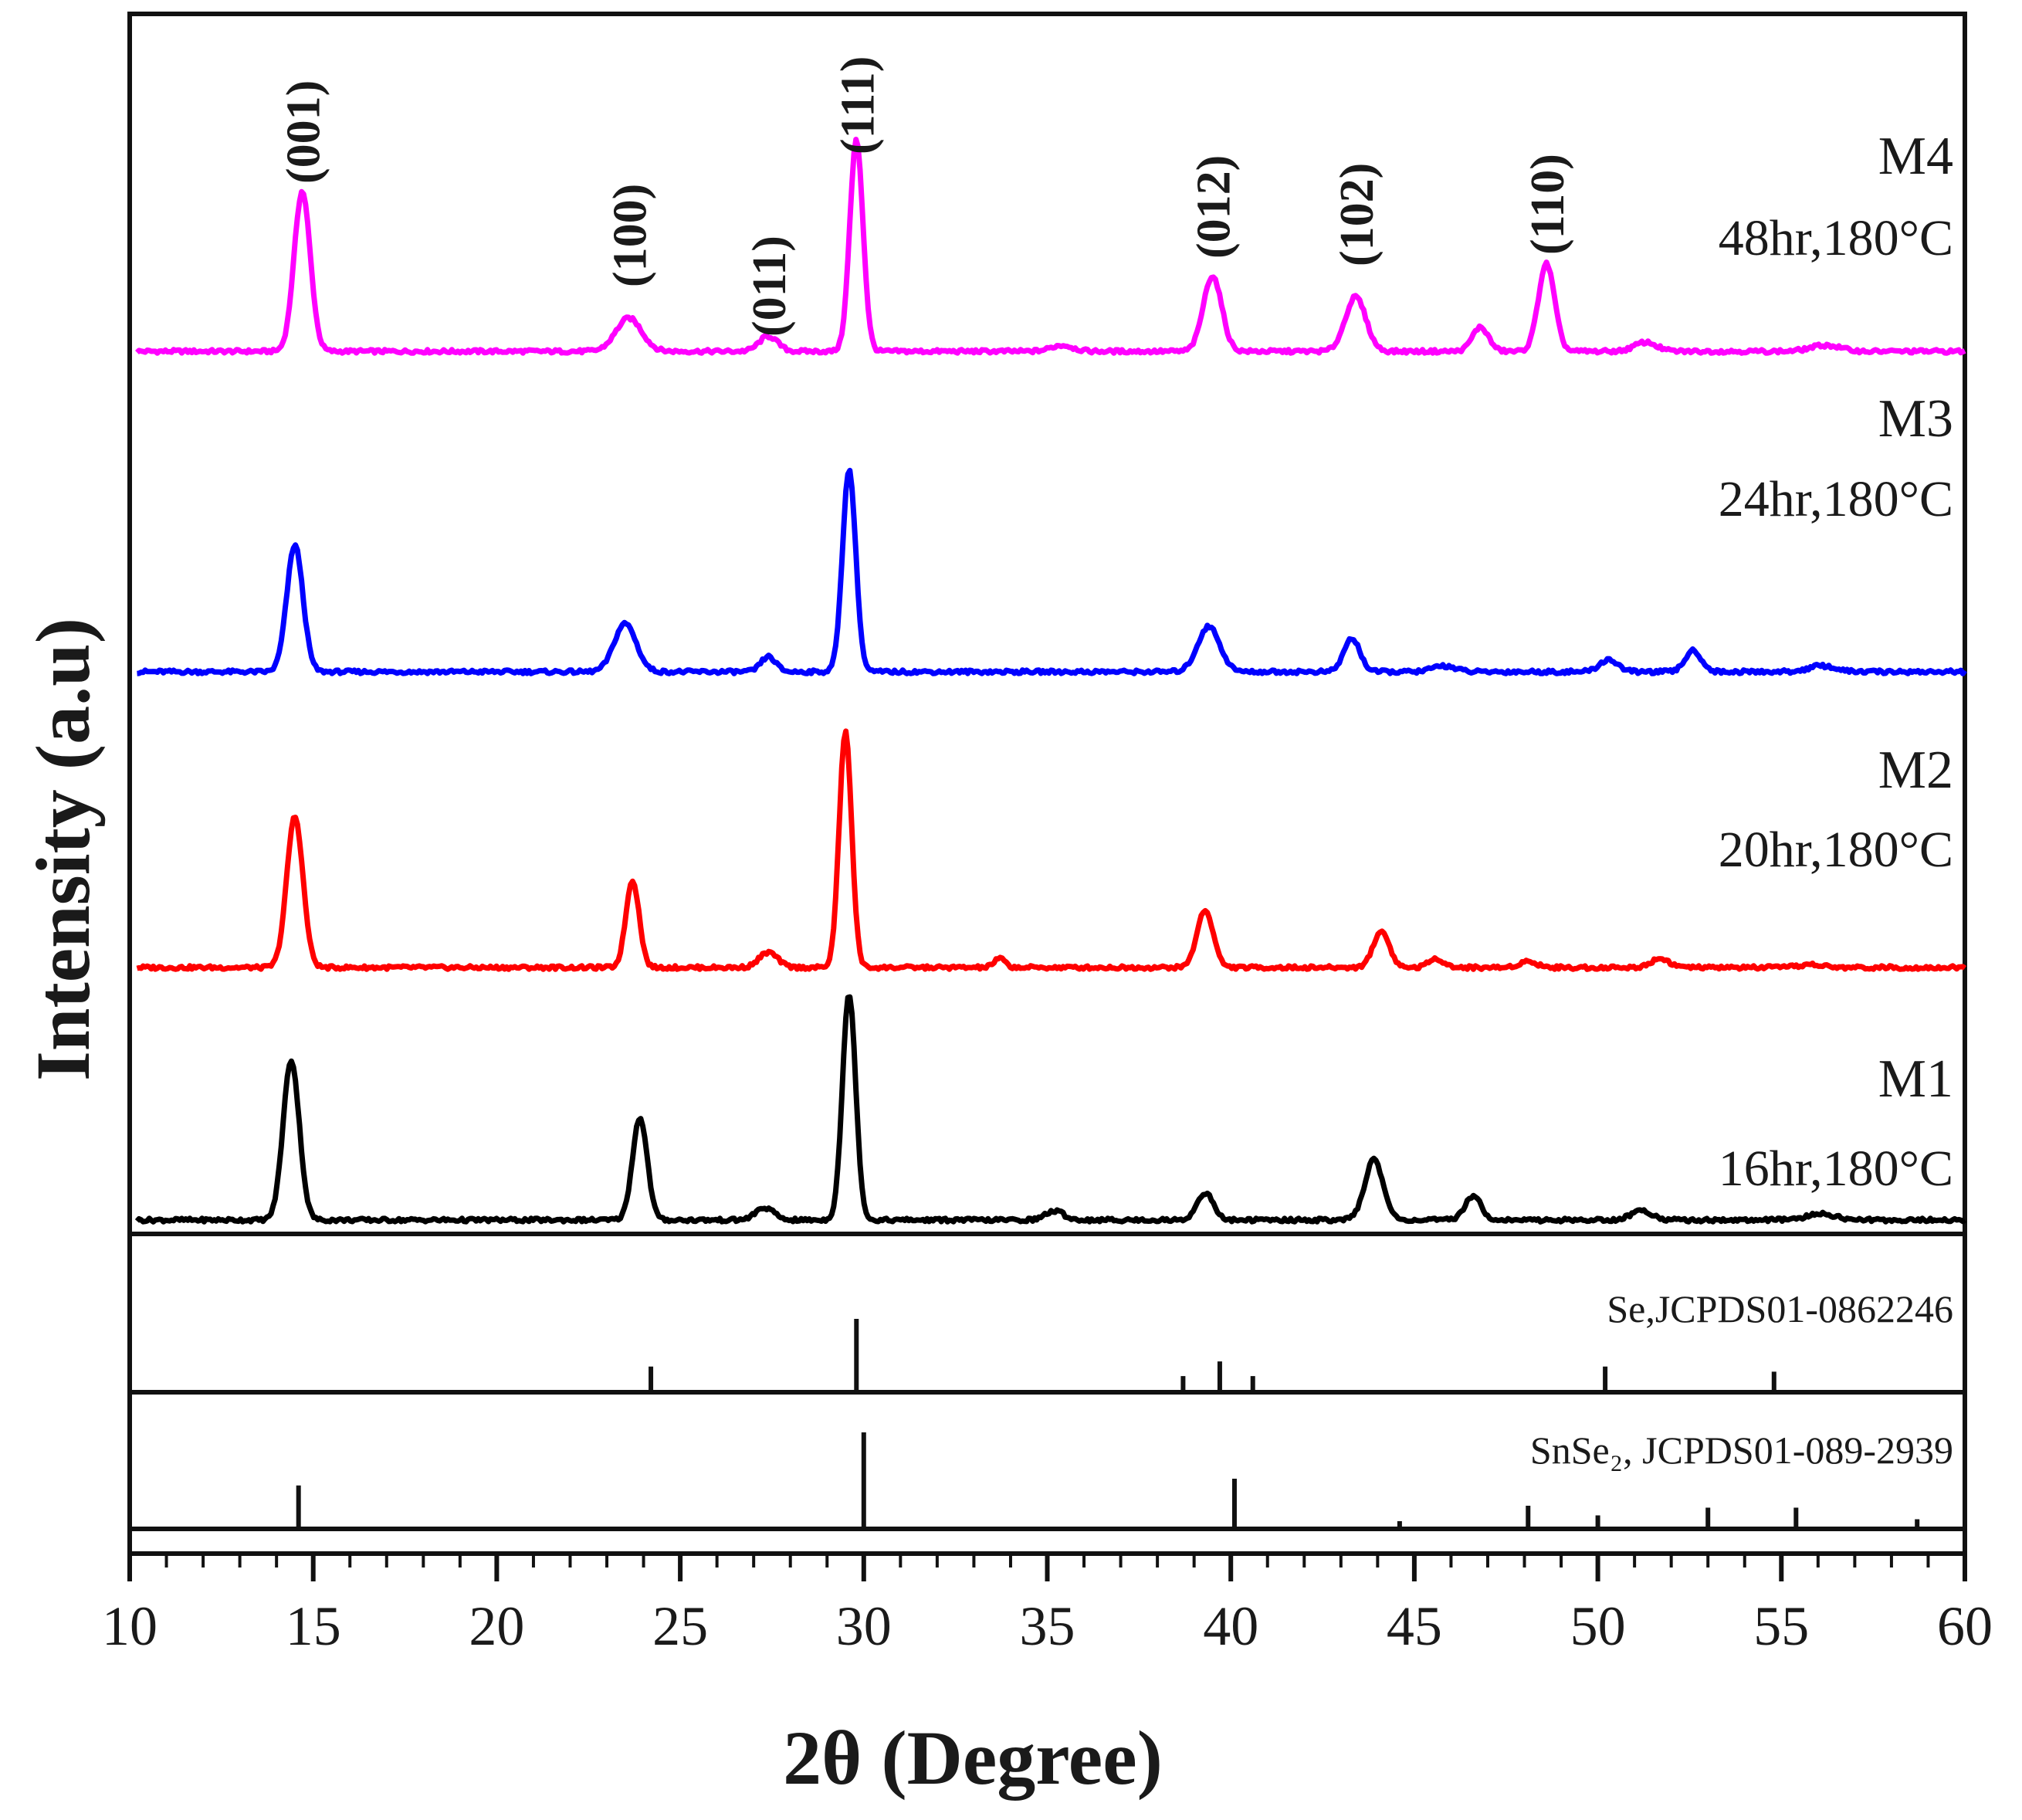 The width and height of the screenshot is (2022, 1820). Describe the element at coordinates (925, 196) in the screenshot. I see `peak-label-layer: (001) (100) (011) (111) (012) (102) (110)` at that location.